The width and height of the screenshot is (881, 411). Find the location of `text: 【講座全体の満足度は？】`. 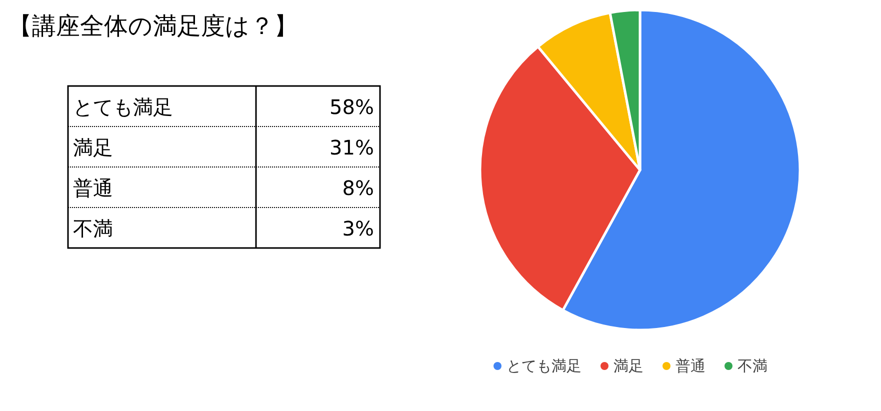

text: 【講座全体の満足度は？】 is located at coordinates (153, 26).